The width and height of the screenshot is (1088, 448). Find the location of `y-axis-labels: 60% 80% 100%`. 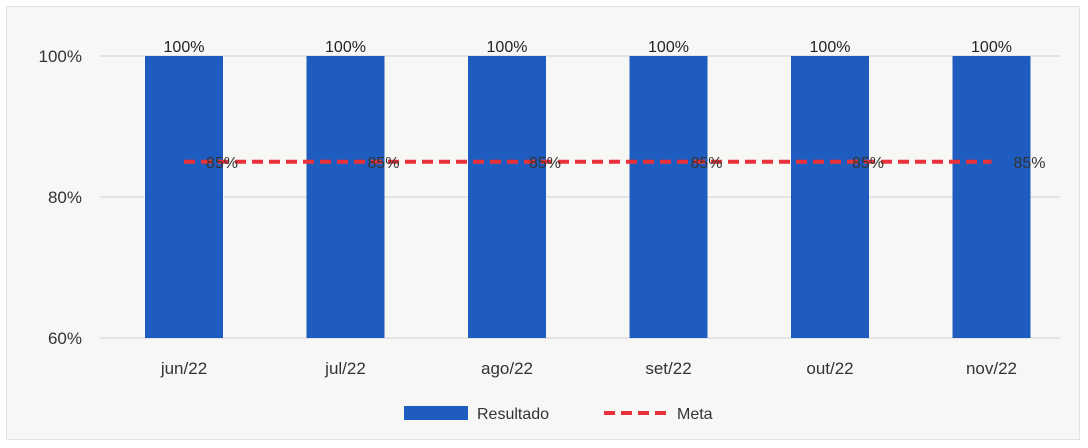

y-axis-labels: 60% 80% 100% is located at coordinates (60, 197).